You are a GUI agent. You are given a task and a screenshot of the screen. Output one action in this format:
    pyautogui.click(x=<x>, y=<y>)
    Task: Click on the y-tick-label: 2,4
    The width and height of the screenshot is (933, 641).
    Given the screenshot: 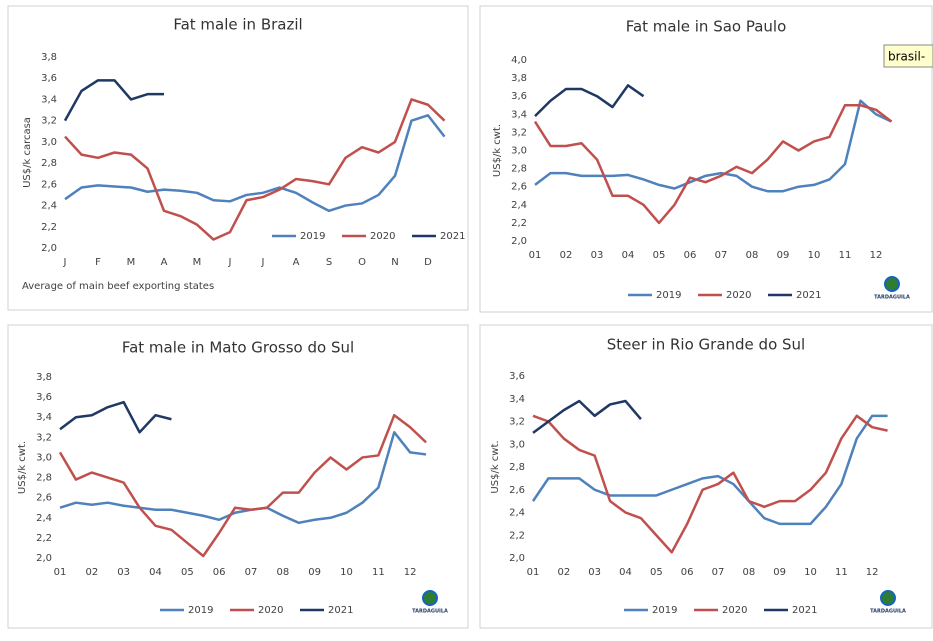 What is the action you would take?
    pyautogui.click(x=44, y=518)
    